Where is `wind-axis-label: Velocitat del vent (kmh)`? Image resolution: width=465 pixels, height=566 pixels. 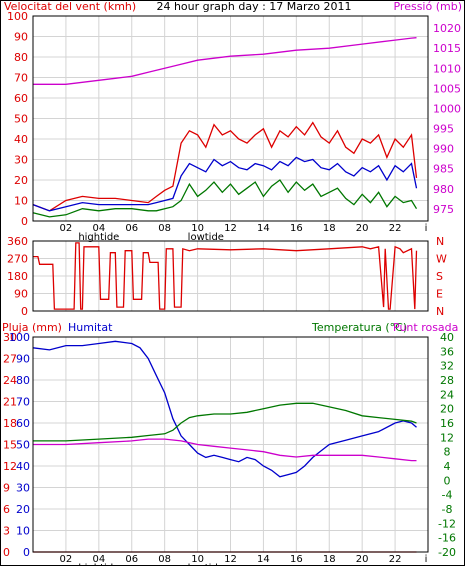 wind-axis-label: Velocitat del vent (kmh) is located at coordinates (70, 6).